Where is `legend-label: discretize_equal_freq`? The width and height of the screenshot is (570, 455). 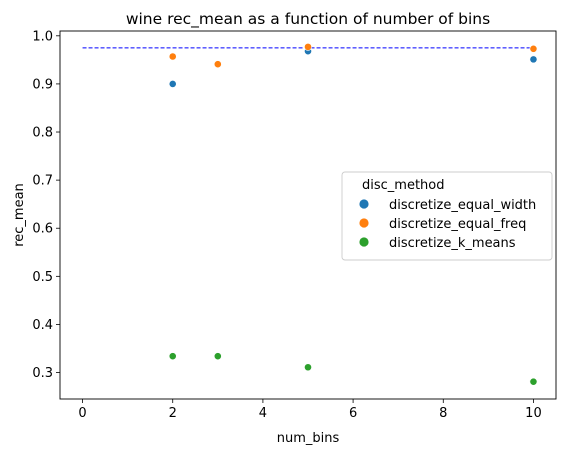
legend-label: discretize_equal_freq is located at coordinates (457, 224).